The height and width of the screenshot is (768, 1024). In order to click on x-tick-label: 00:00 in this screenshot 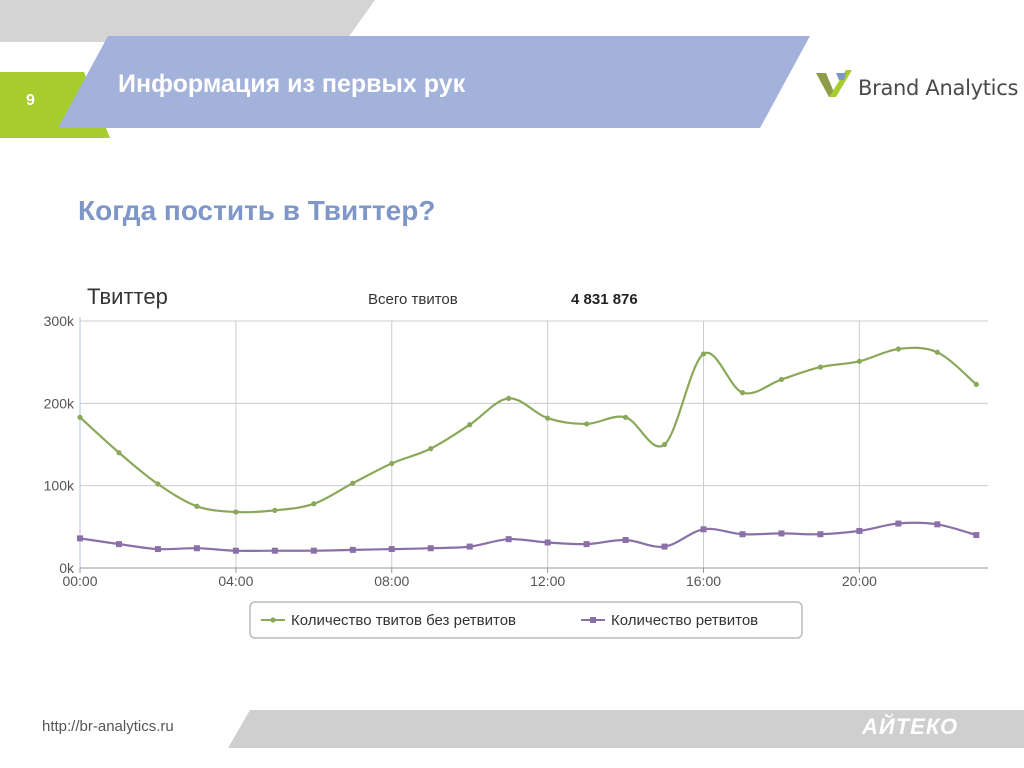, I will do `click(79, 581)`.